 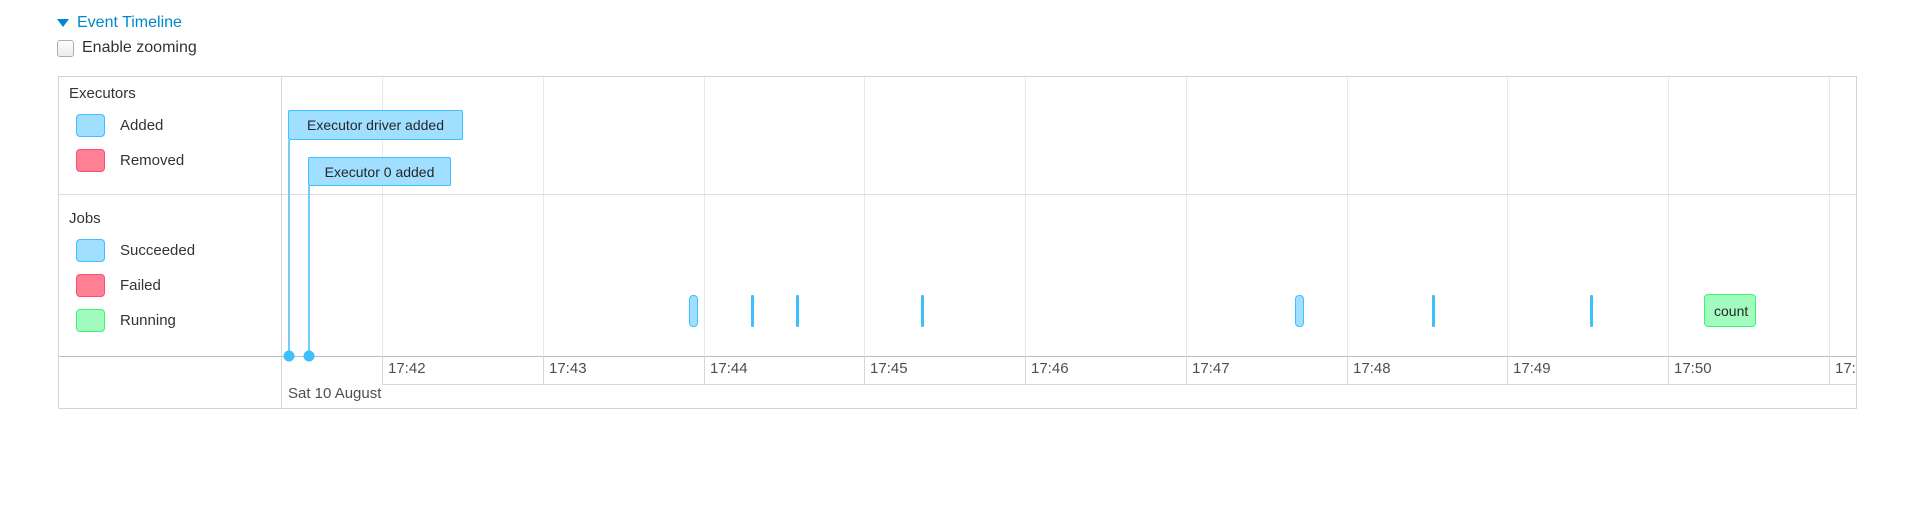 What do you see at coordinates (568, 368) in the screenshot?
I see `axis-tick-label: 17:43` at bounding box center [568, 368].